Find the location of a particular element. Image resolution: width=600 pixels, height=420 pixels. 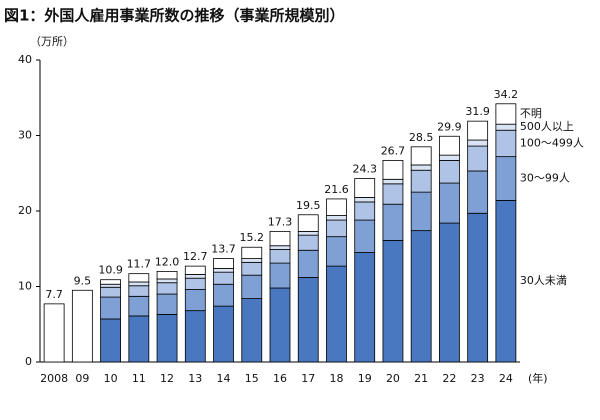

data-label: 17.3 is located at coordinates (280, 221).